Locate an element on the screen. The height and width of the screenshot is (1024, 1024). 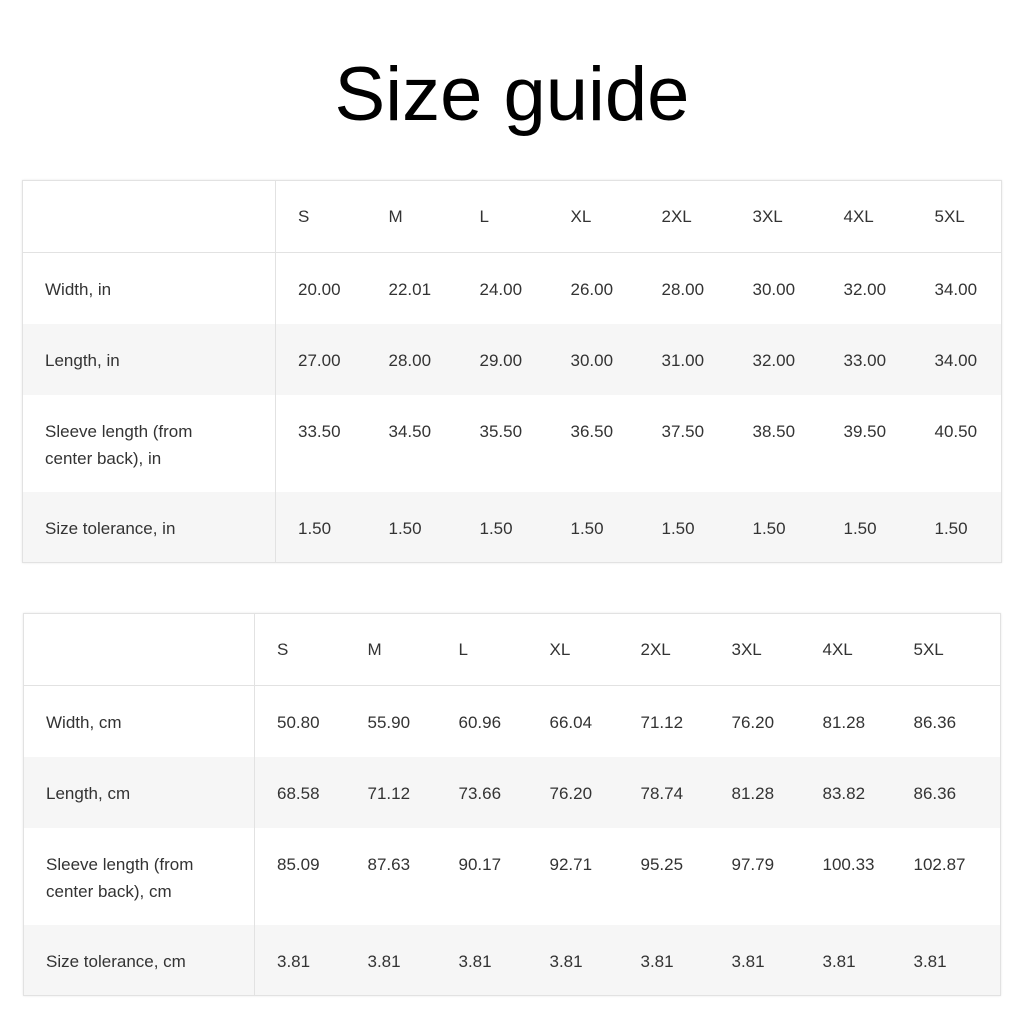
measurement-cell: 34.50 is located at coordinates (410, 431).